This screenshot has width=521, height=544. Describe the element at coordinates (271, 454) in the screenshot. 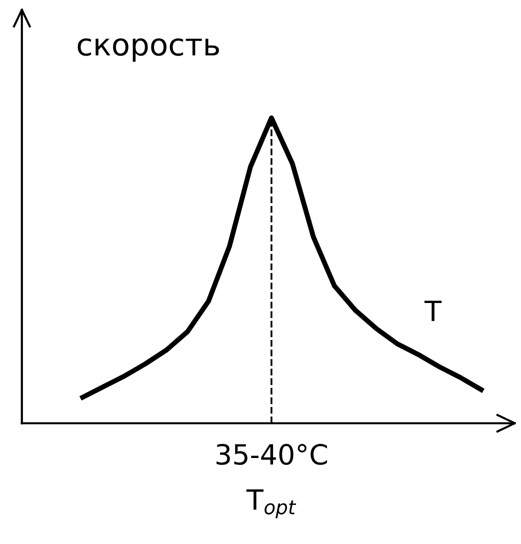

I see `text: 35-40°C` at that location.